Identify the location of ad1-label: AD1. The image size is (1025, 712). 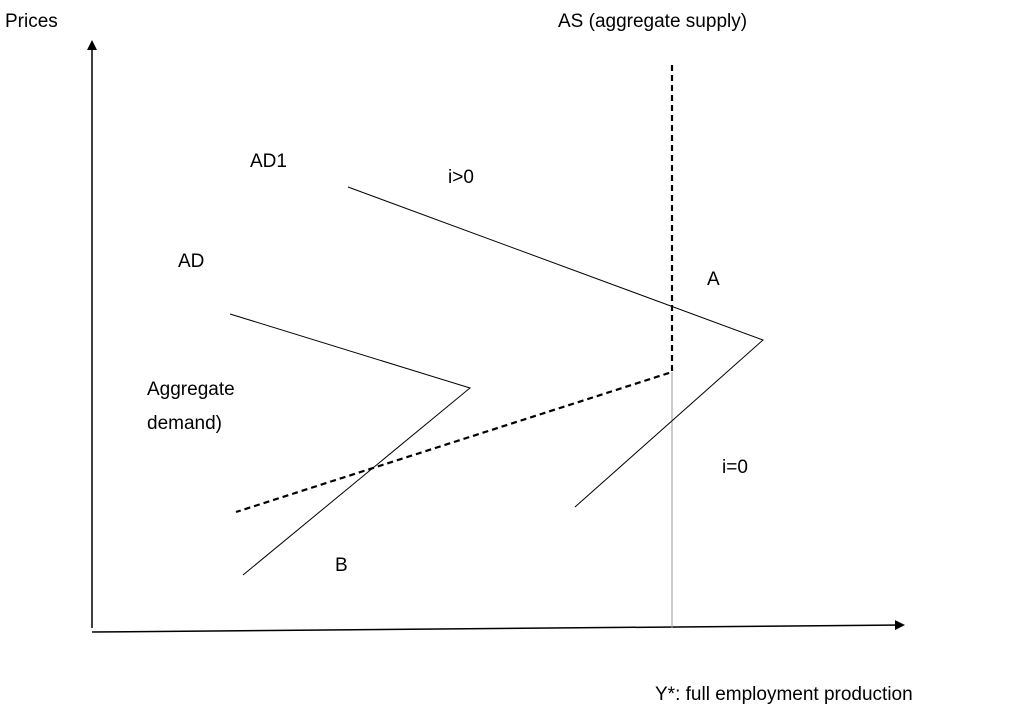
(268, 161).